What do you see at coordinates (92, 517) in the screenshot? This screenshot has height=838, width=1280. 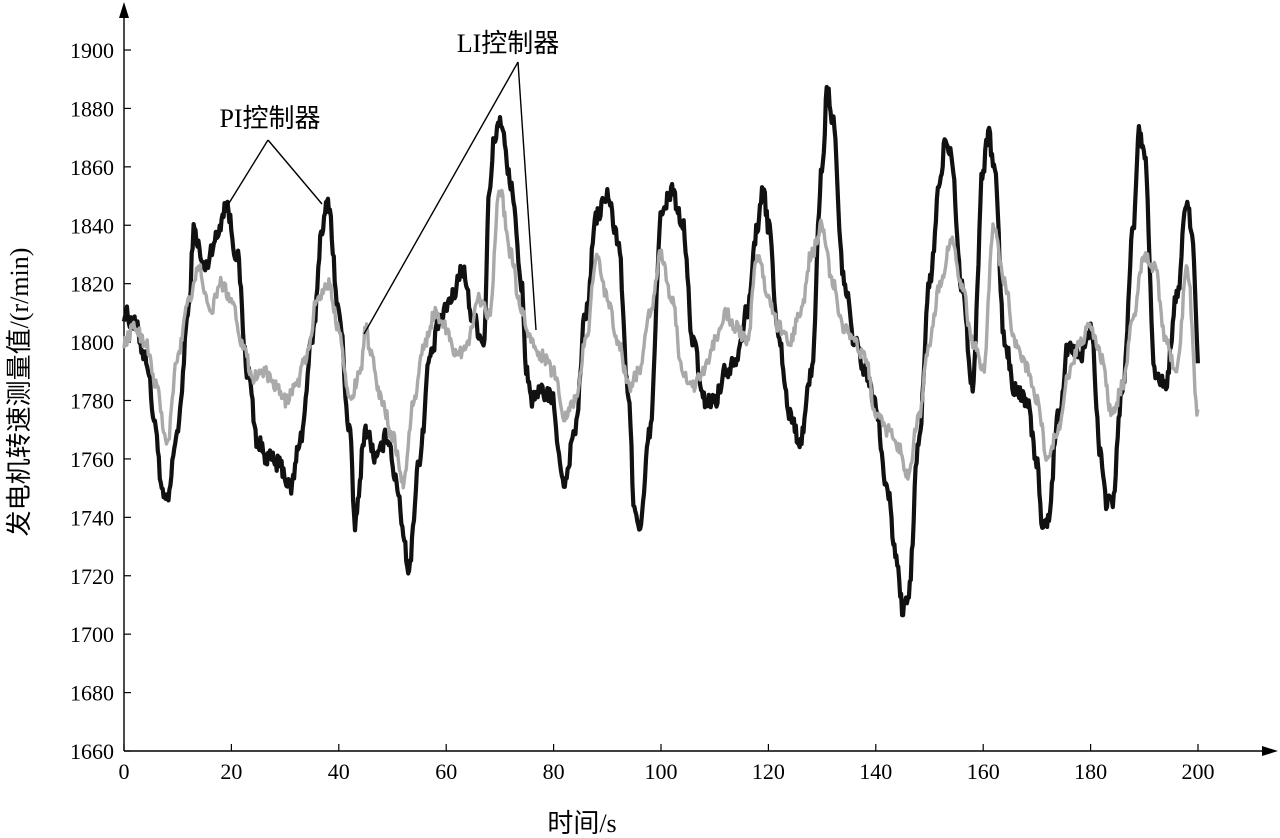 I see `y-tick-label: 1740` at bounding box center [92, 517].